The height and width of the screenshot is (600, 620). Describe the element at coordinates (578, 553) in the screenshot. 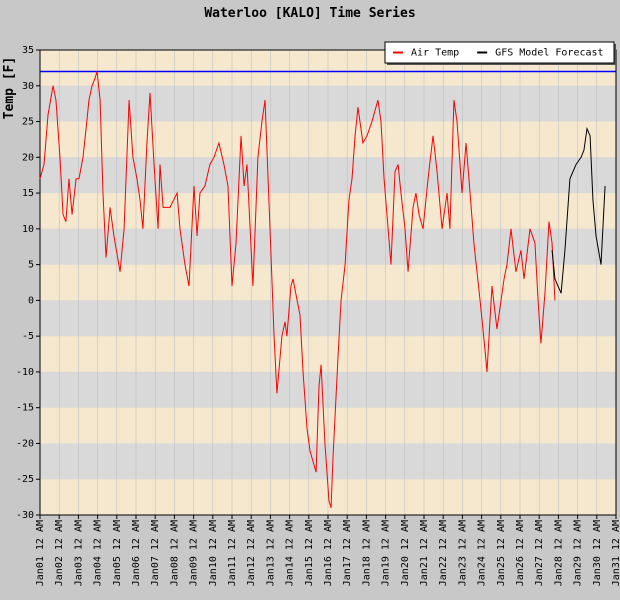

I see `x-tick-label: Jan29 12 AM` at that location.